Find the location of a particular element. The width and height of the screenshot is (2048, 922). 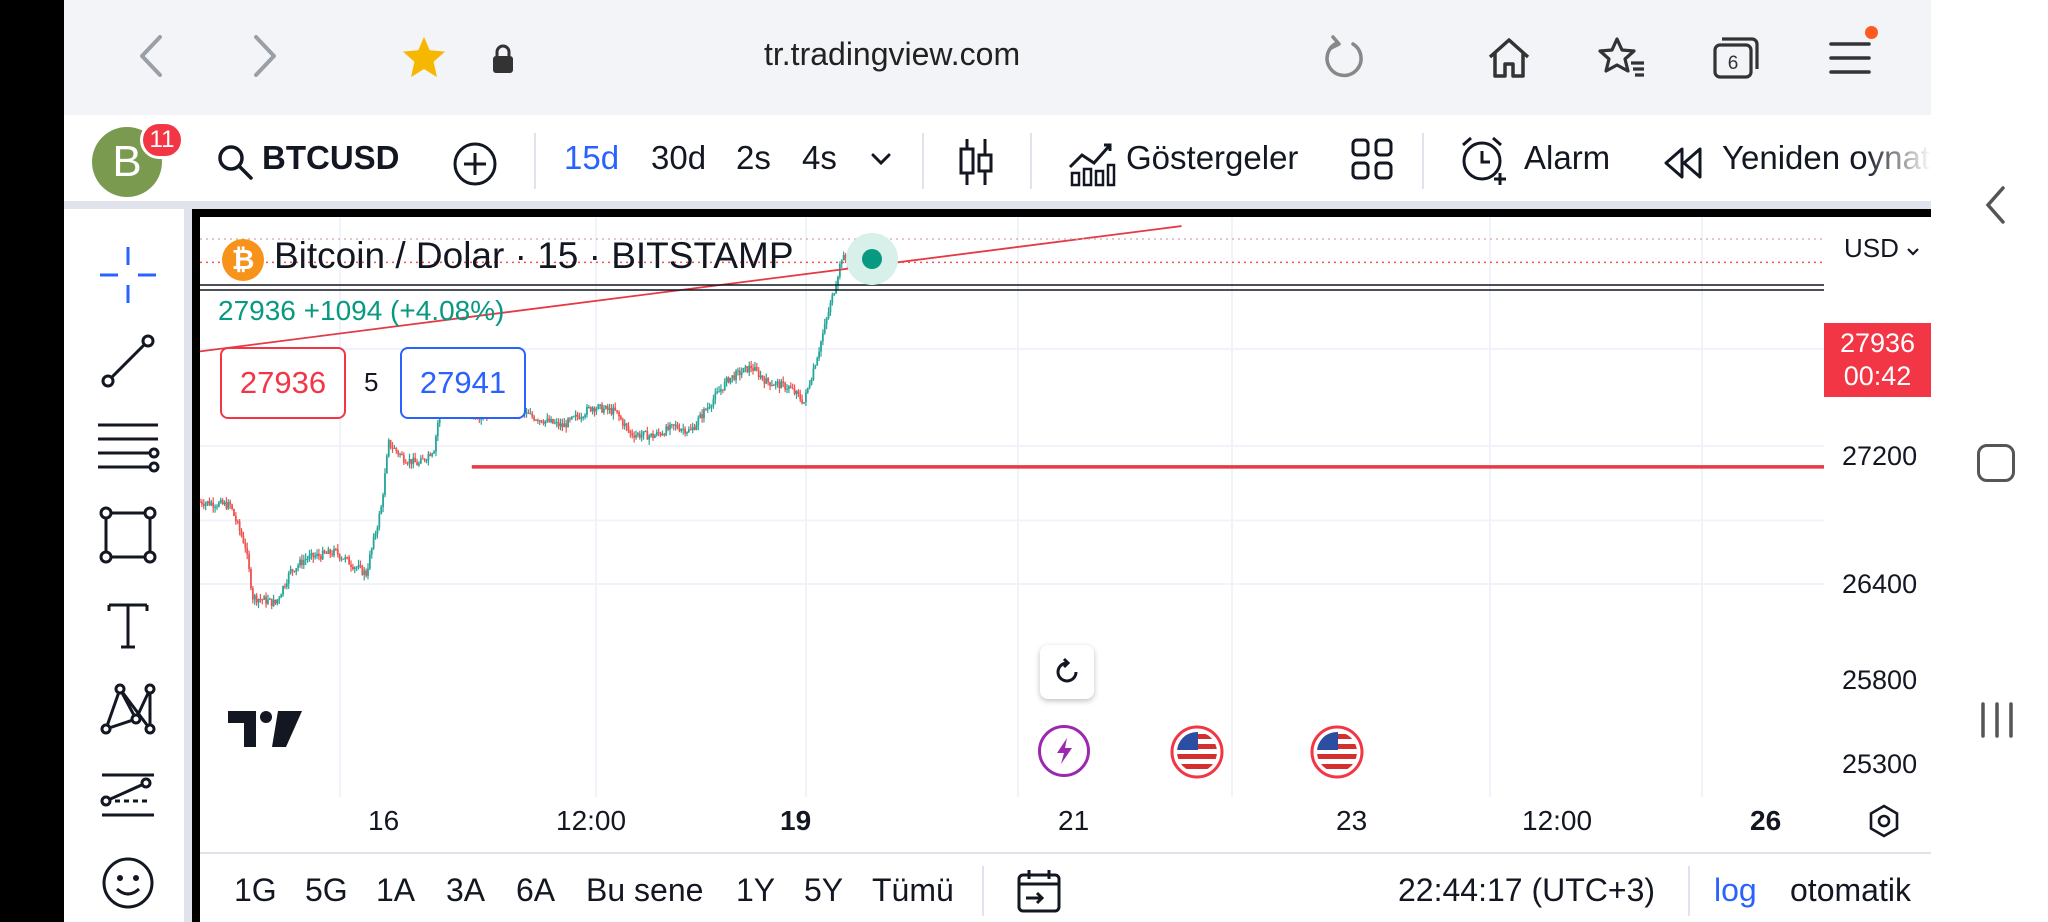

interval-4s: 4s is located at coordinates (819, 157).